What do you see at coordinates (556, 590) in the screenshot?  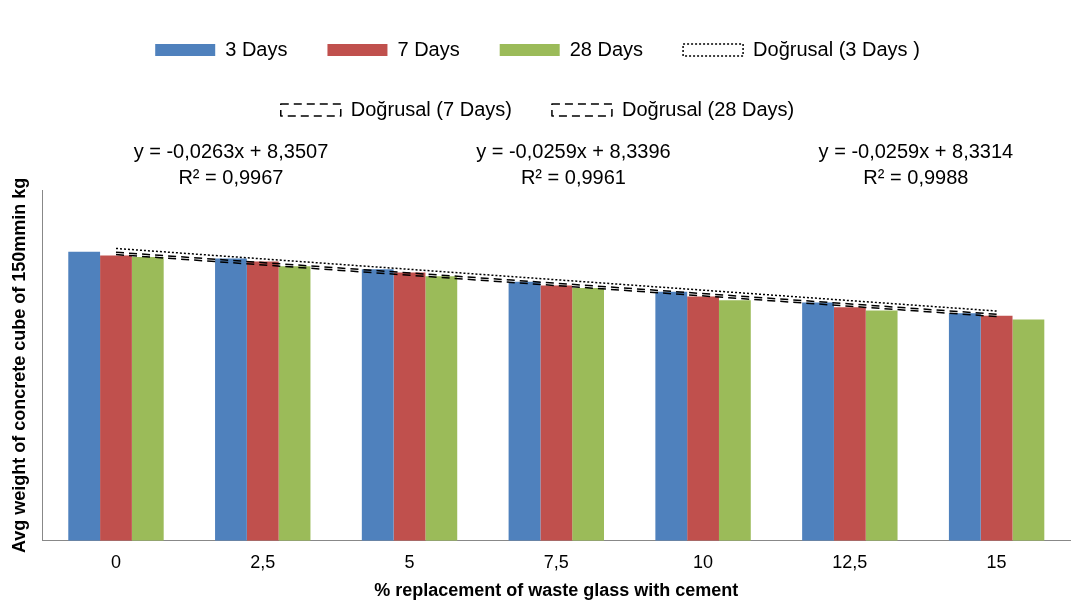 I see `x-axis-title: % replacement of waste glass with cement` at bounding box center [556, 590].